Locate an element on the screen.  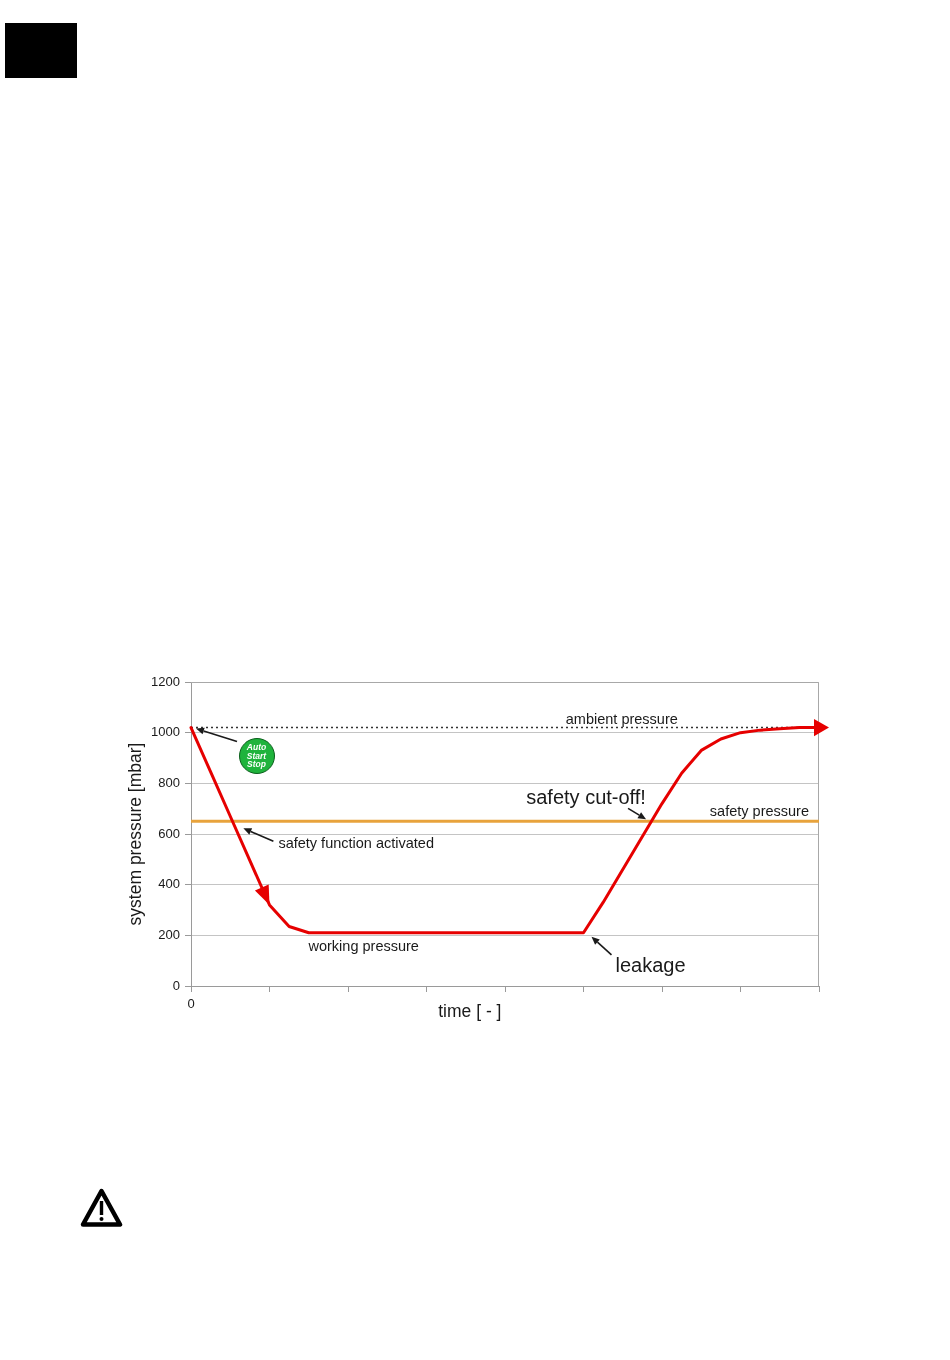
x-axis-title: time [ - ] is located at coordinates (470, 1010).